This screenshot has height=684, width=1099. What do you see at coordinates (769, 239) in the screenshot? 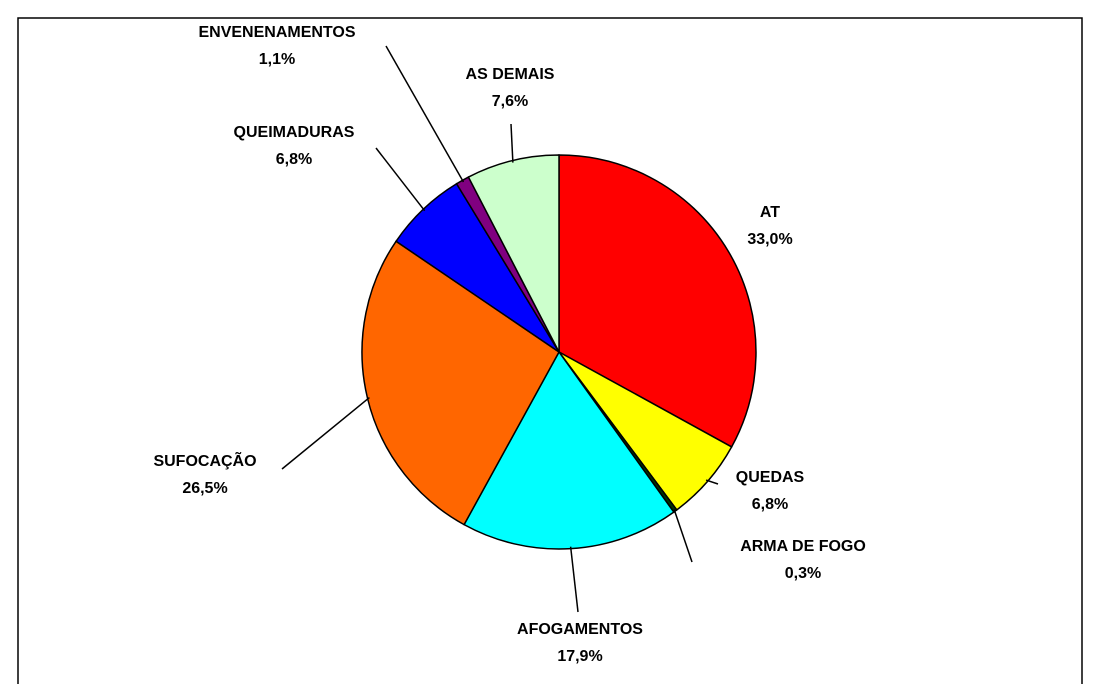
I see `slice-value-label: 33,0%` at bounding box center [769, 239].